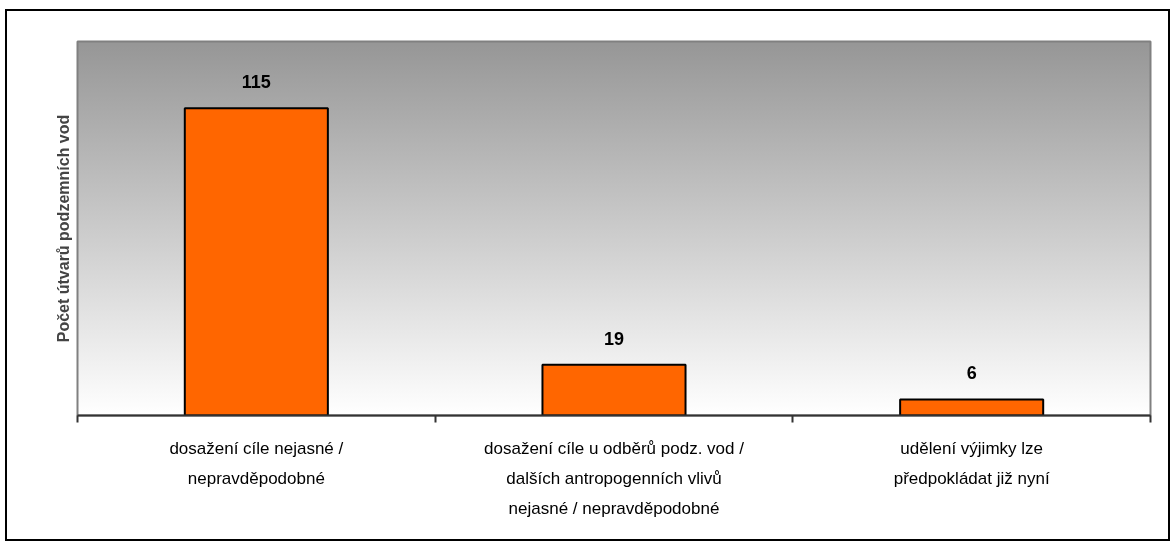 The width and height of the screenshot is (1171, 544). I want to click on y-axis-title: Počet útvarů podzemních vod, so click(63, 228).